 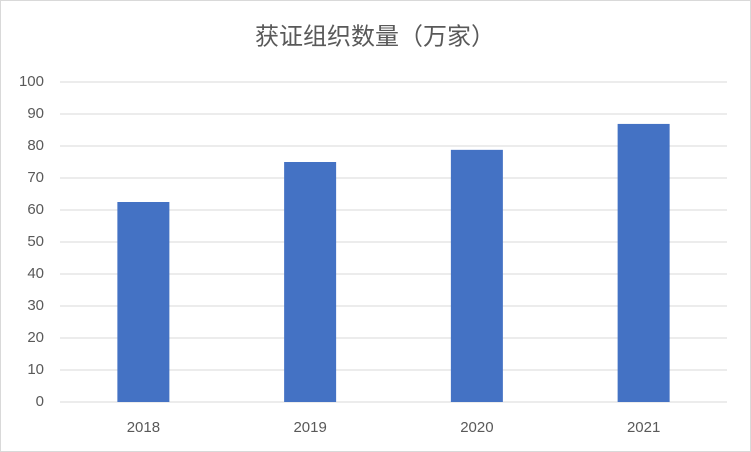 I want to click on y-tick-label: 0, so click(x=40, y=401).